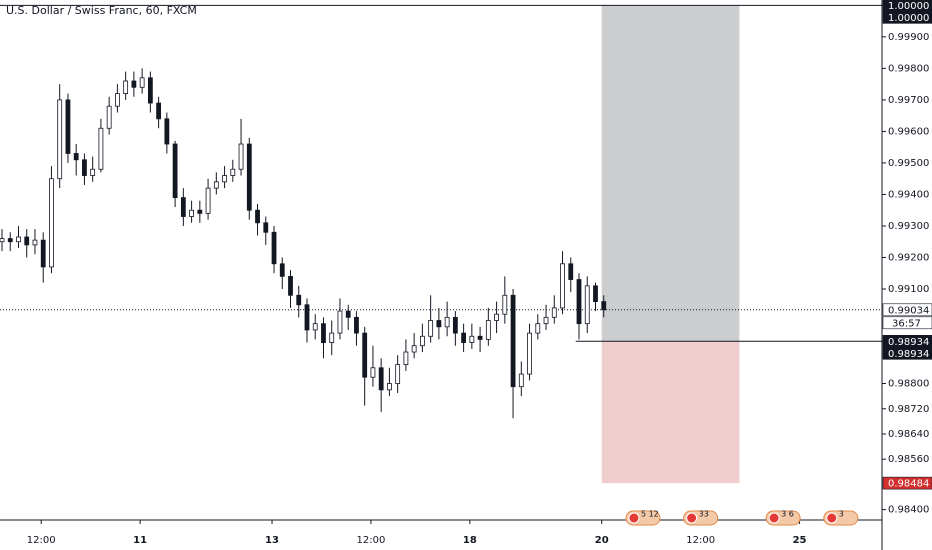 The height and width of the screenshot is (550, 932). I want to click on countdown: 36:57, so click(906, 323).